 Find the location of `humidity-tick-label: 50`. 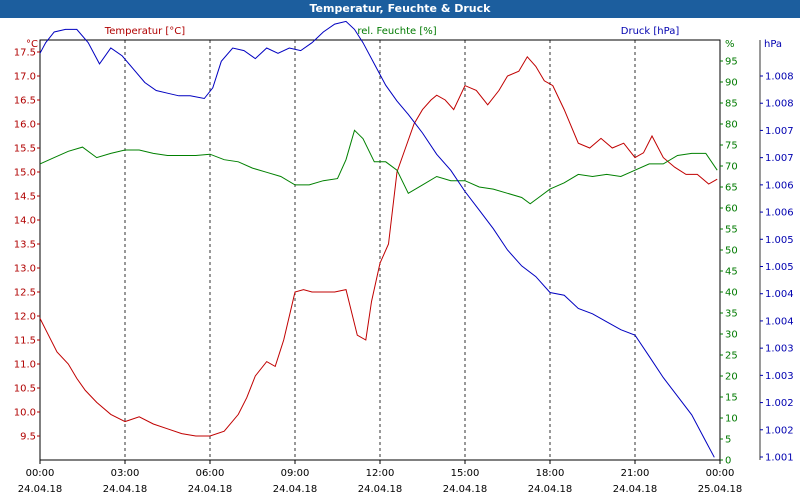

humidity-tick-label: 50 is located at coordinates (731, 251).